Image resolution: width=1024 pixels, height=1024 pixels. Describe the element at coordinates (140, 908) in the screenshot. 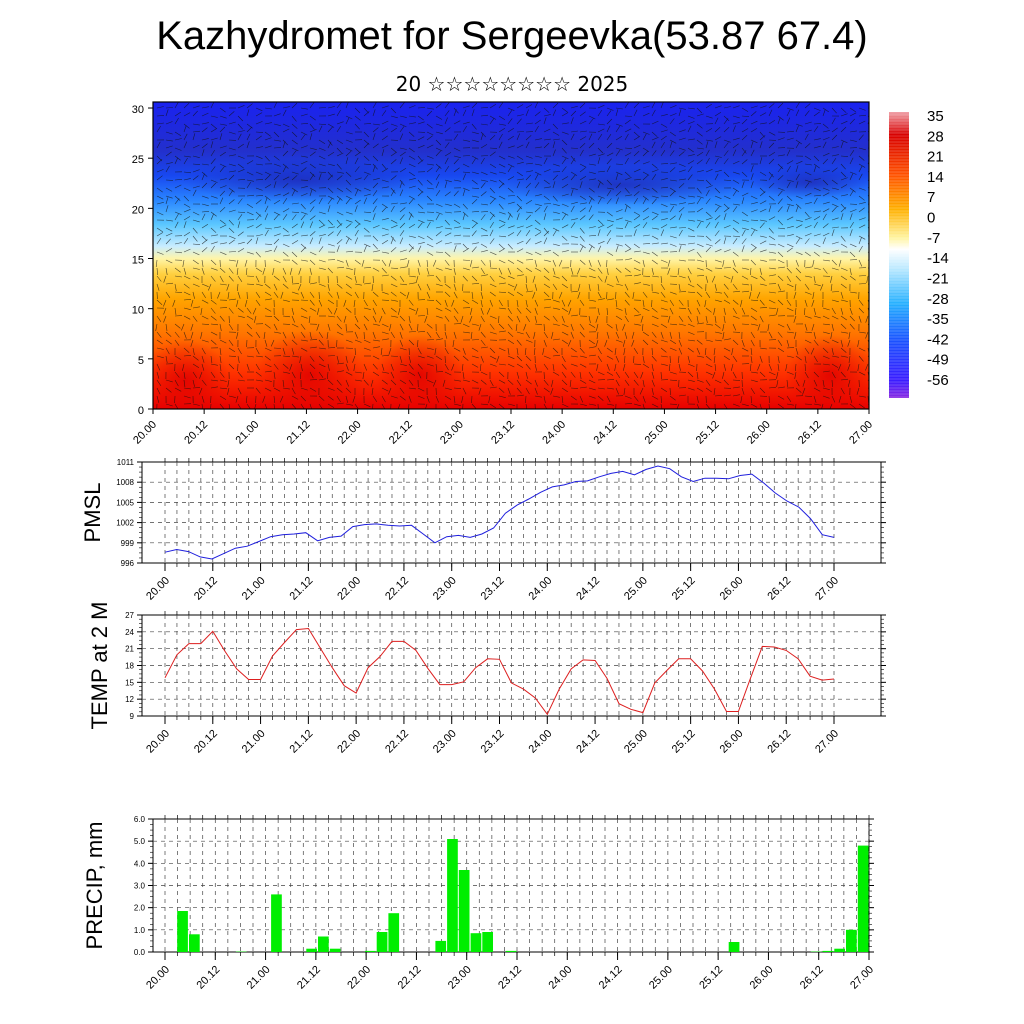

I see `y-tick-label: 2.0` at that location.